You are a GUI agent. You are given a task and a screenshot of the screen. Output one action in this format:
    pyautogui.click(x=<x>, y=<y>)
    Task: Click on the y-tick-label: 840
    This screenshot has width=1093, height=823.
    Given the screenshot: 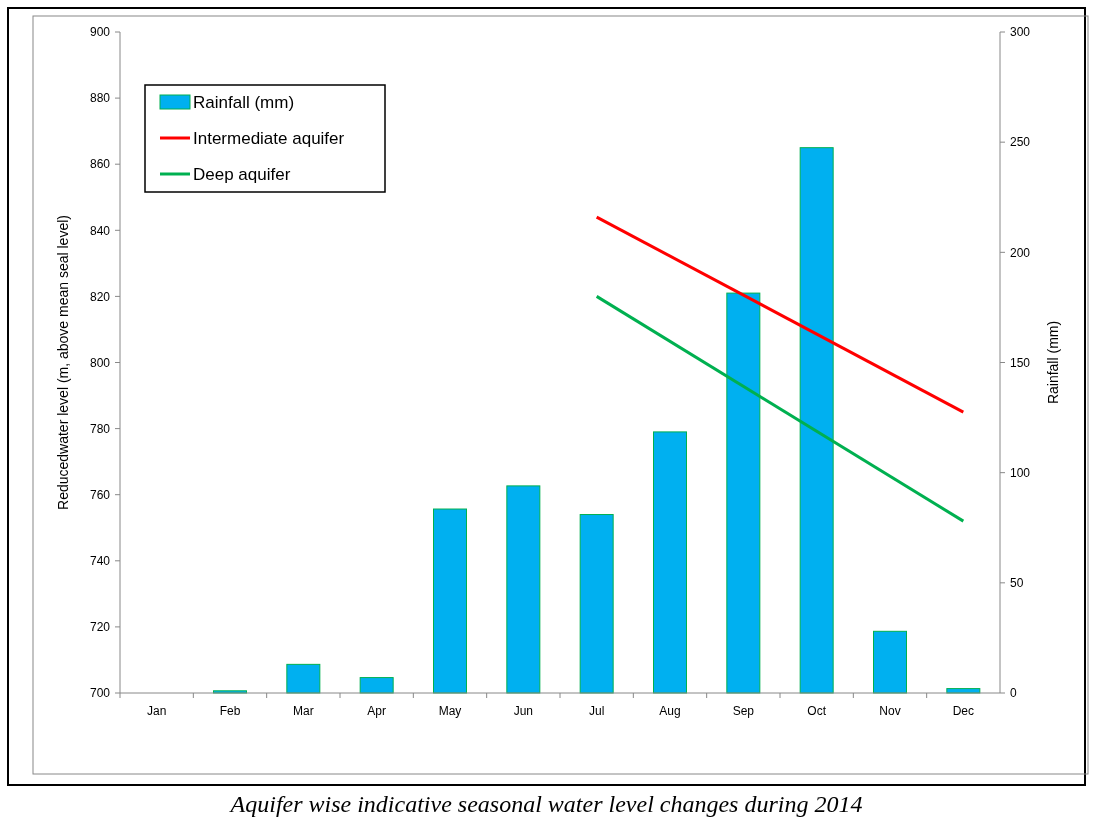 What is the action you would take?
    pyautogui.click(x=100, y=230)
    